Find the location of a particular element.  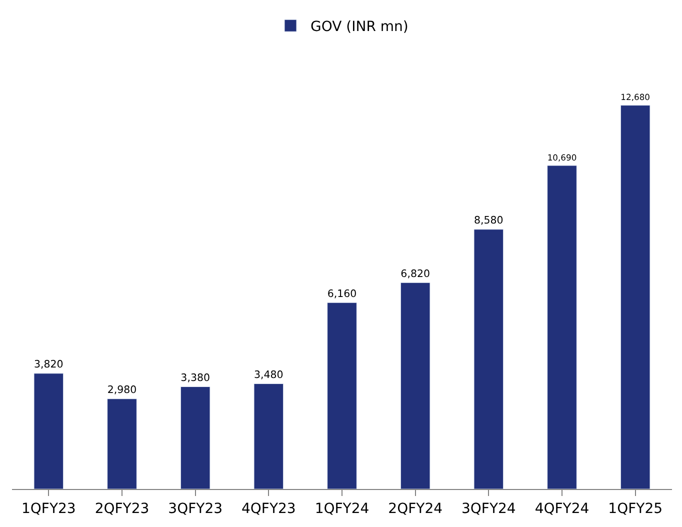

data-label: 2,980 is located at coordinates (122, 390).